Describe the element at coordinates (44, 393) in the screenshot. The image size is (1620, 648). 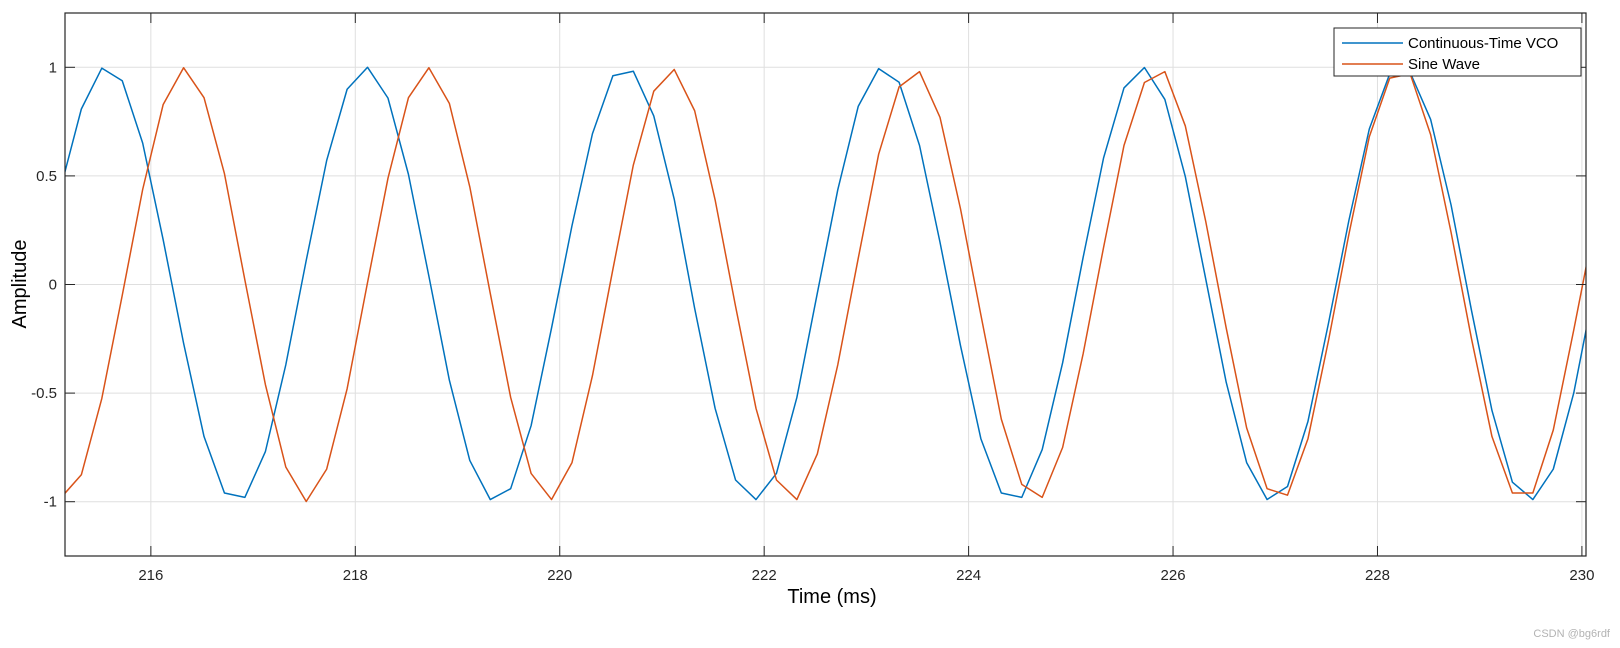
I see `y-tick-label: -0.5` at that location.